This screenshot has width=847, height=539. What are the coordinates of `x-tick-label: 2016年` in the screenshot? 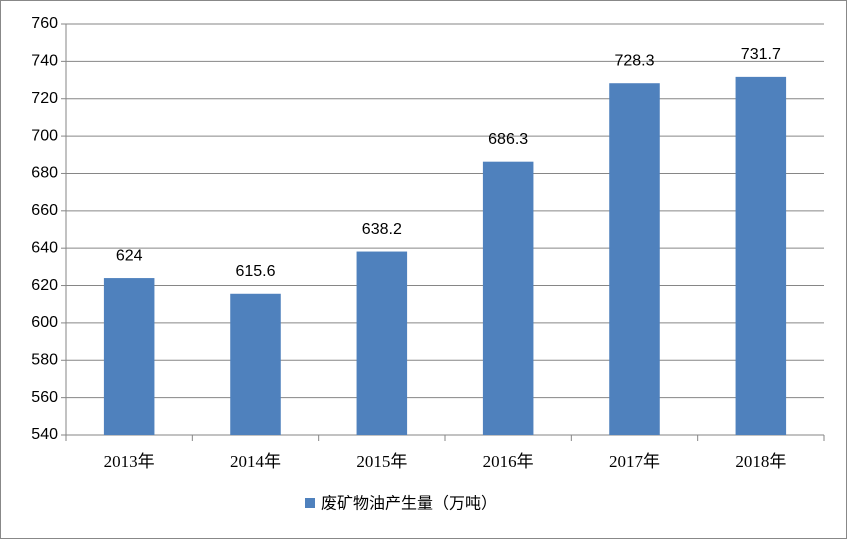 It's located at (508, 461).